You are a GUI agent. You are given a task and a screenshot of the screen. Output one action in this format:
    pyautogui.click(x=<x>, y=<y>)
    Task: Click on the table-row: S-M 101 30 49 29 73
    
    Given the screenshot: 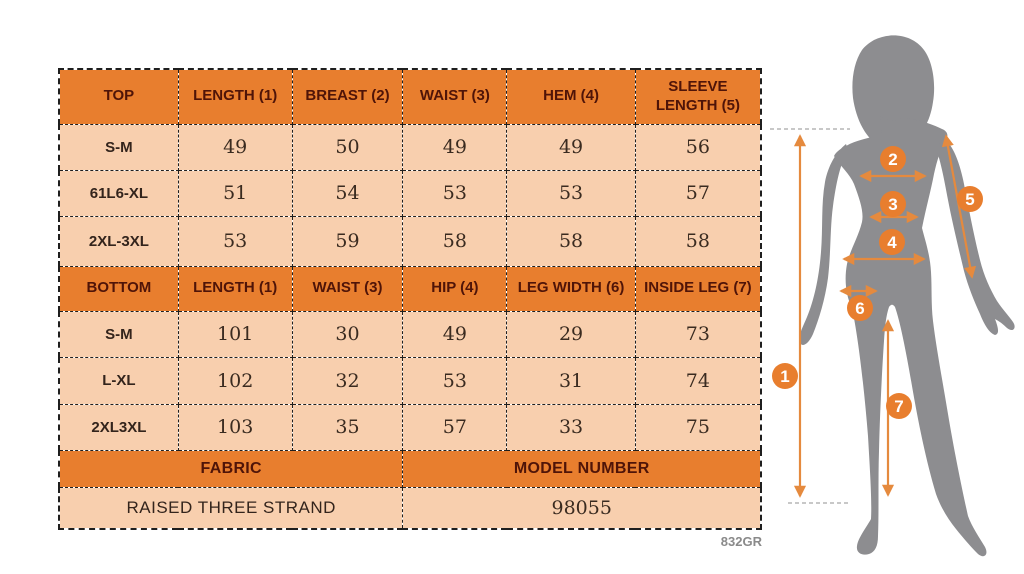 What is the action you would take?
    pyautogui.click(x=410, y=334)
    